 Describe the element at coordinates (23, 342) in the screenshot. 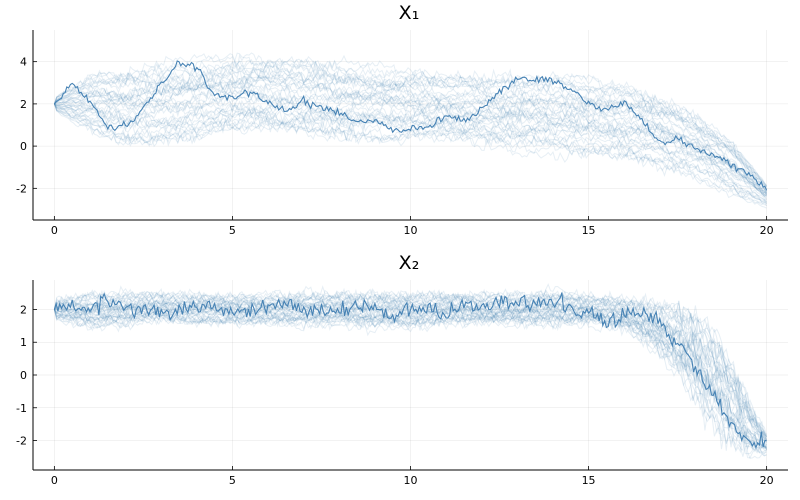

I see `y-tick-label-3: 1` at that location.